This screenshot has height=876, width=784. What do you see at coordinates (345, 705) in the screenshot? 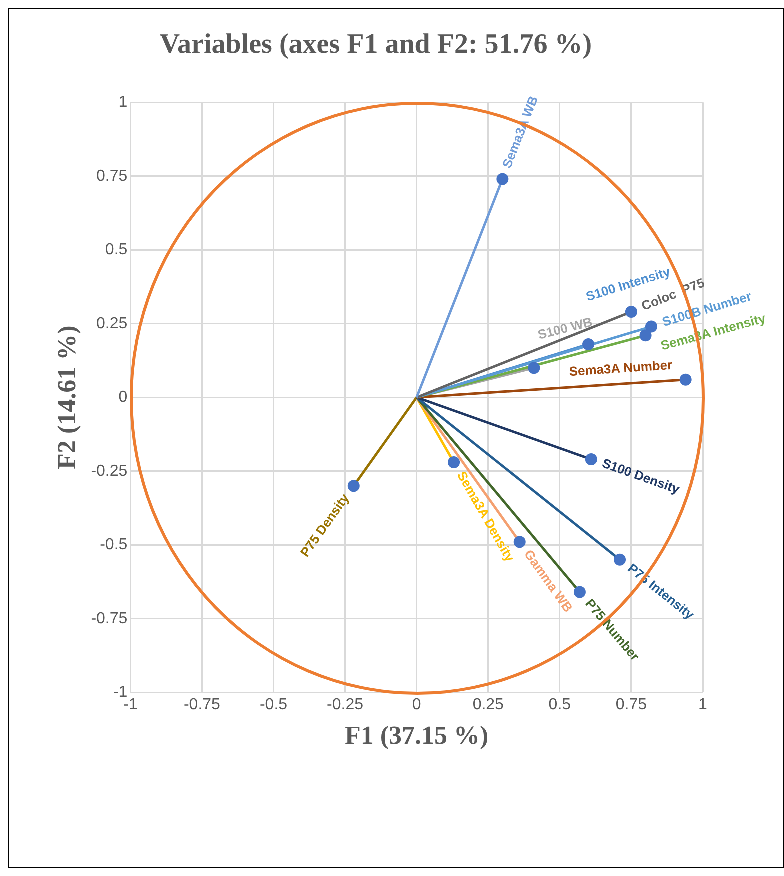
I see `x-tick-label: -0.25` at bounding box center [345, 705].